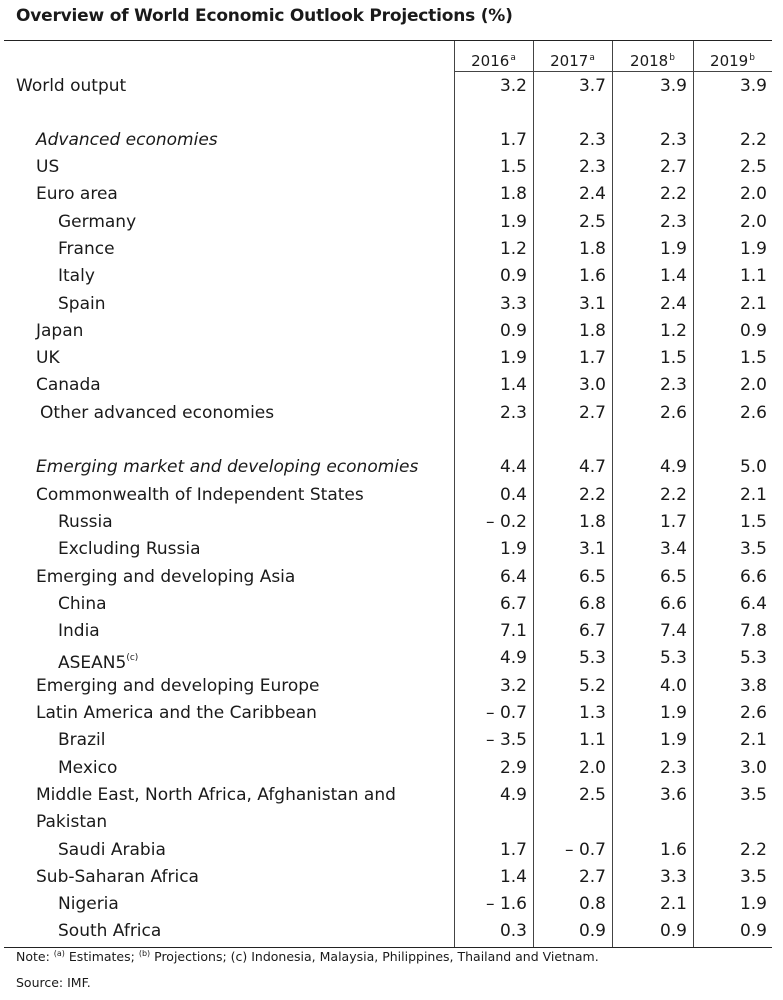 The width and height of the screenshot is (783, 1000). I want to click on table-row: World output 3.2 3.7 3.9 3.9, so click(388, 86).